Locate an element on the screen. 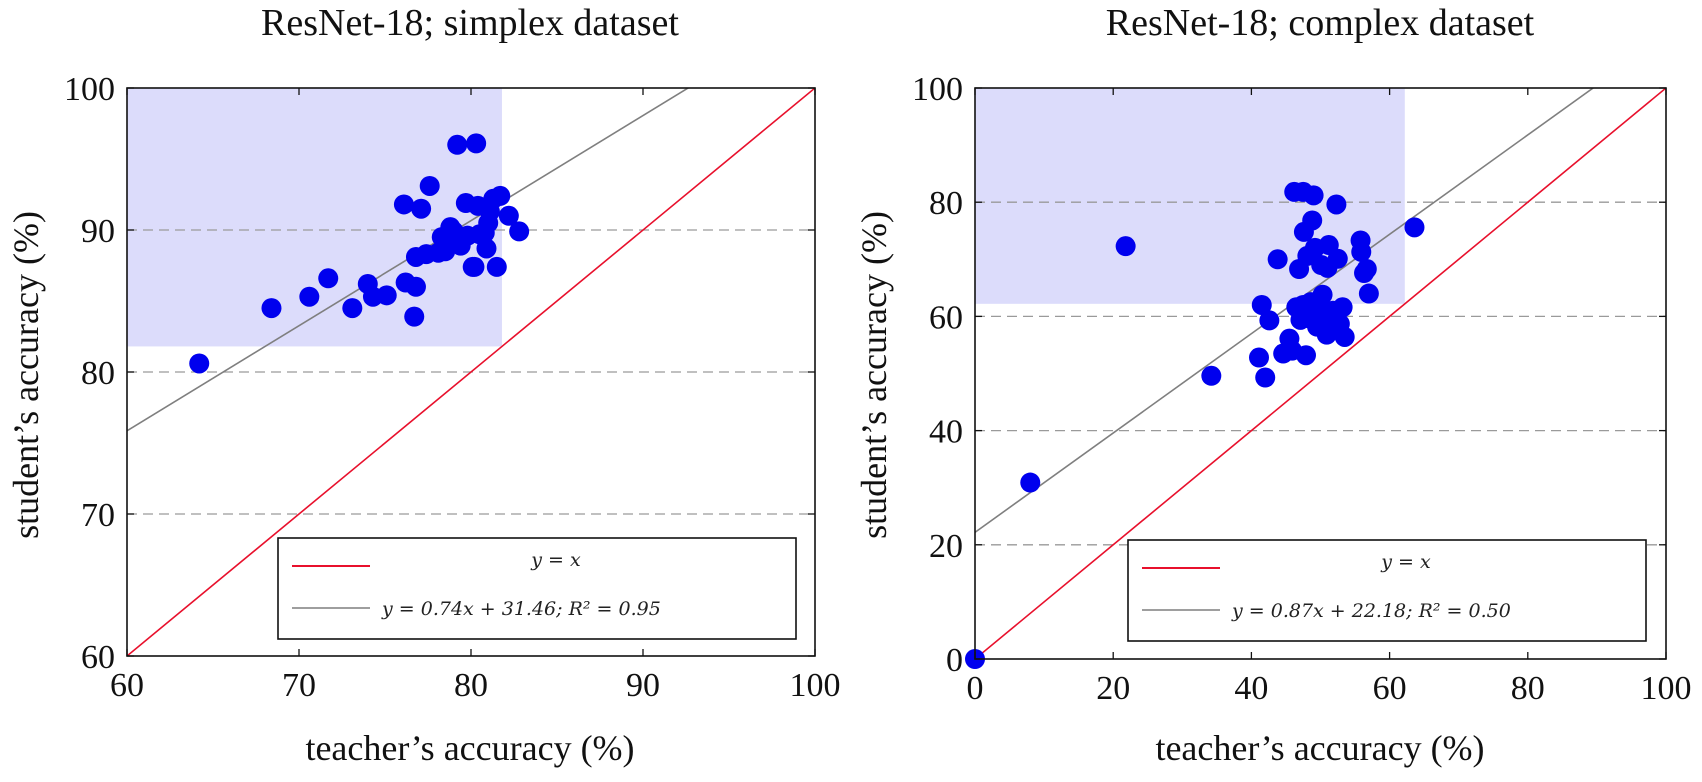 The width and height of the screenshot is (1702, 782). simplex-ytick-label-70: 70 is located at coordinates (98, 515).